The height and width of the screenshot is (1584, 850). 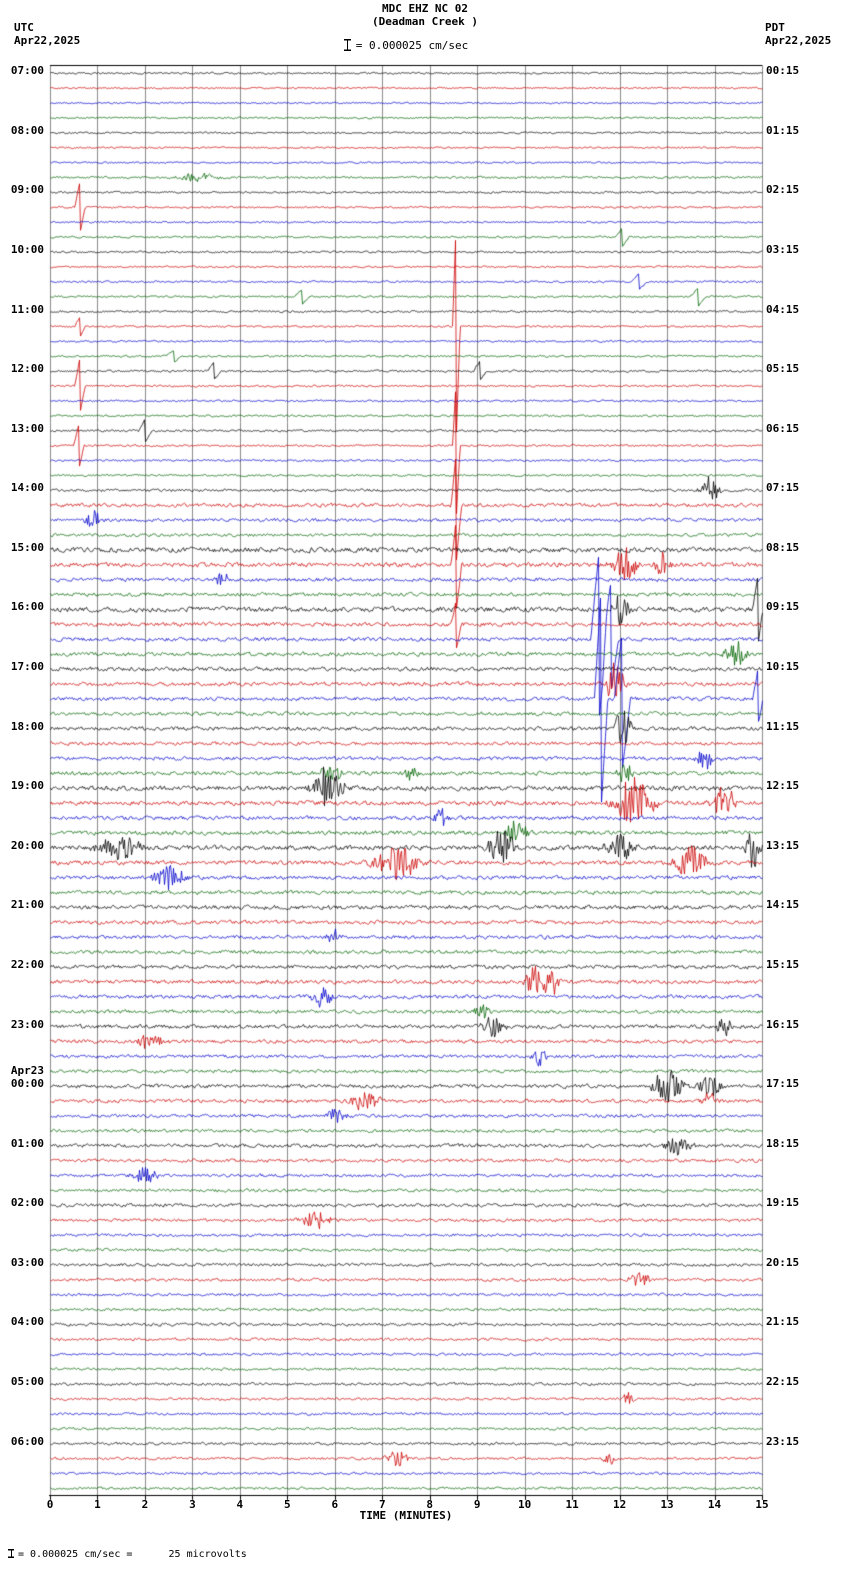 What do you see at coordinates (775, 27) in the screenshot?
I see `pdt-timezone-label: PDT` at bounding box center [775, 27].